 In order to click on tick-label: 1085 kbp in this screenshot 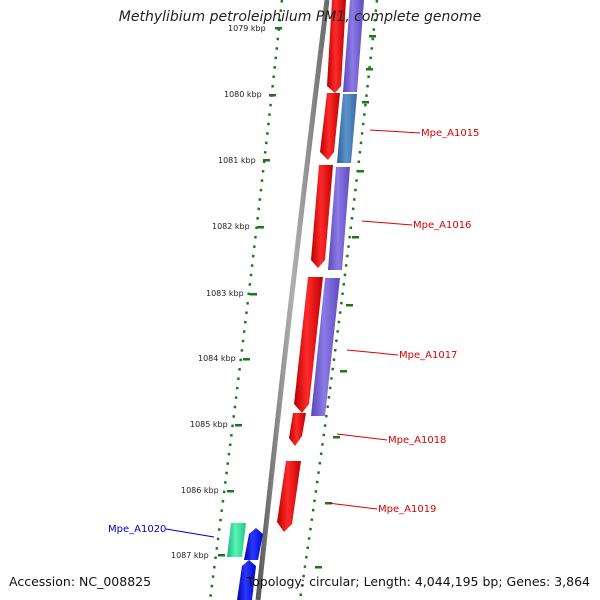, I will do `click(209, 424)`.